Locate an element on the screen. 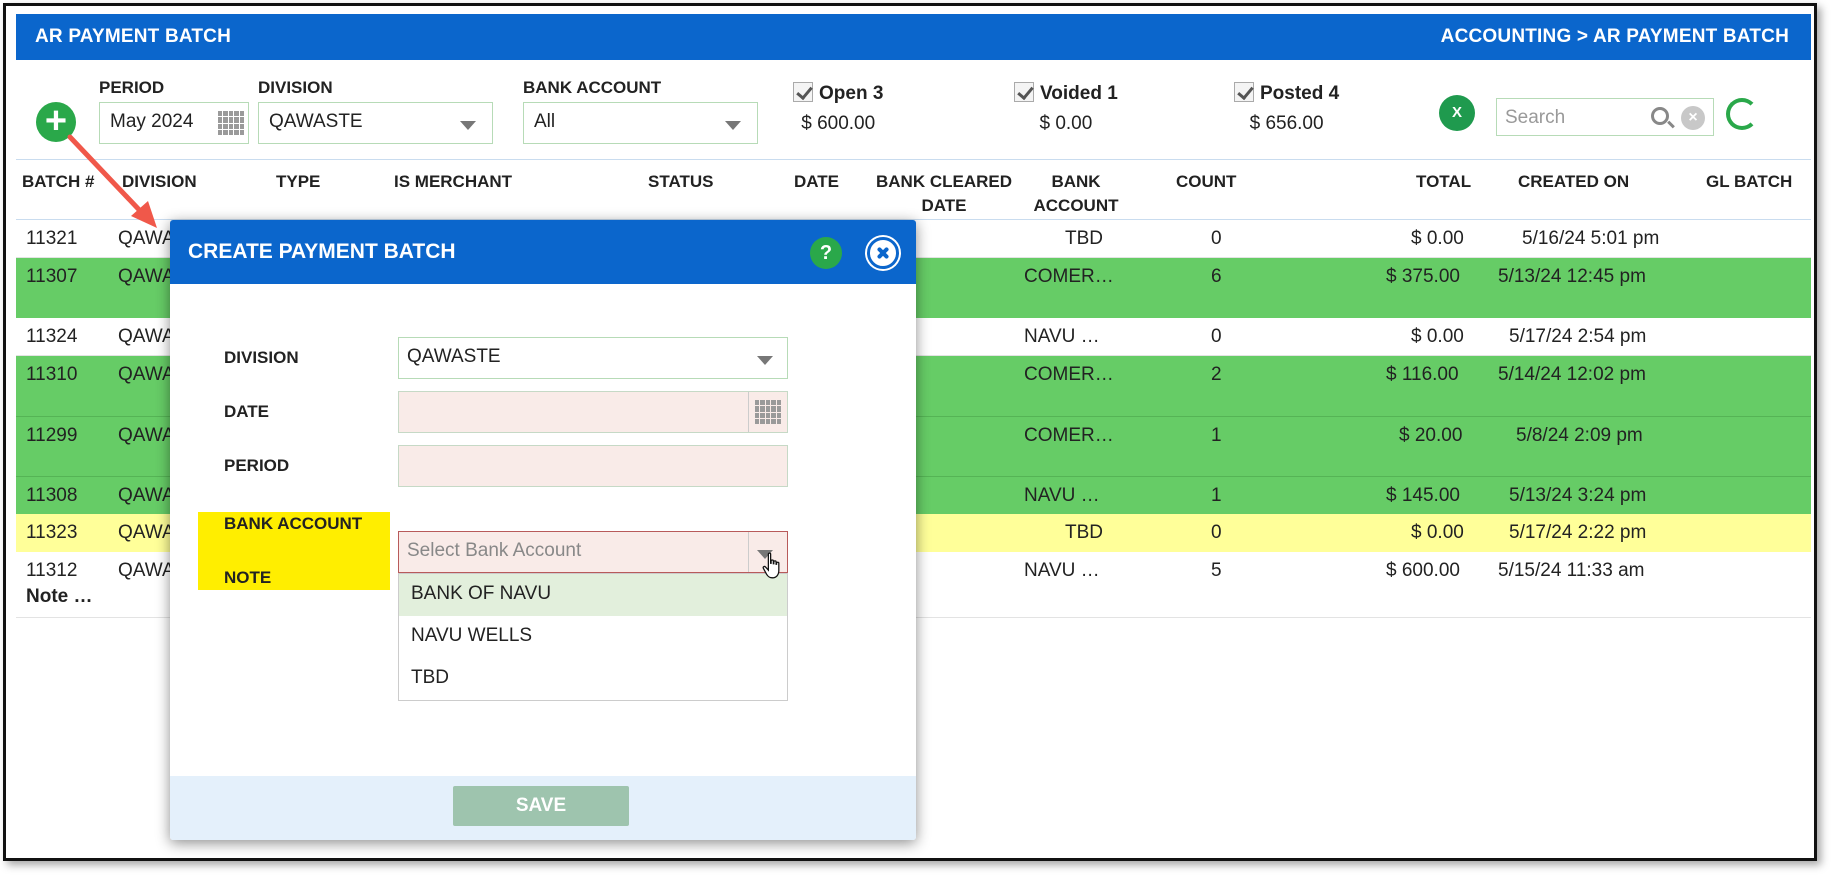 This screenshot has width=1842, height=880. cell-created: 5/13/24 3:24 pm is located at coordinates (1578, 495).